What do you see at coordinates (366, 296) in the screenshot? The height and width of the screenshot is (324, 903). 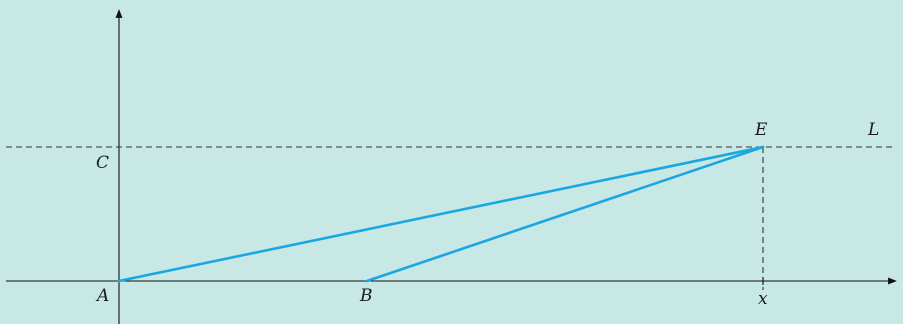 I see `label-b: B` at bounding box center [366, 296].